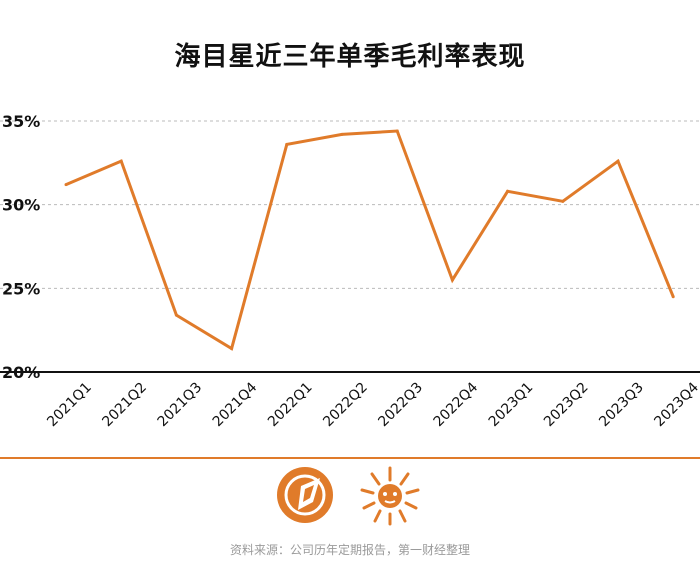 This screenshot has height=572, width=700. I want to click on y-tick-label: 25%, so click(21, 288).